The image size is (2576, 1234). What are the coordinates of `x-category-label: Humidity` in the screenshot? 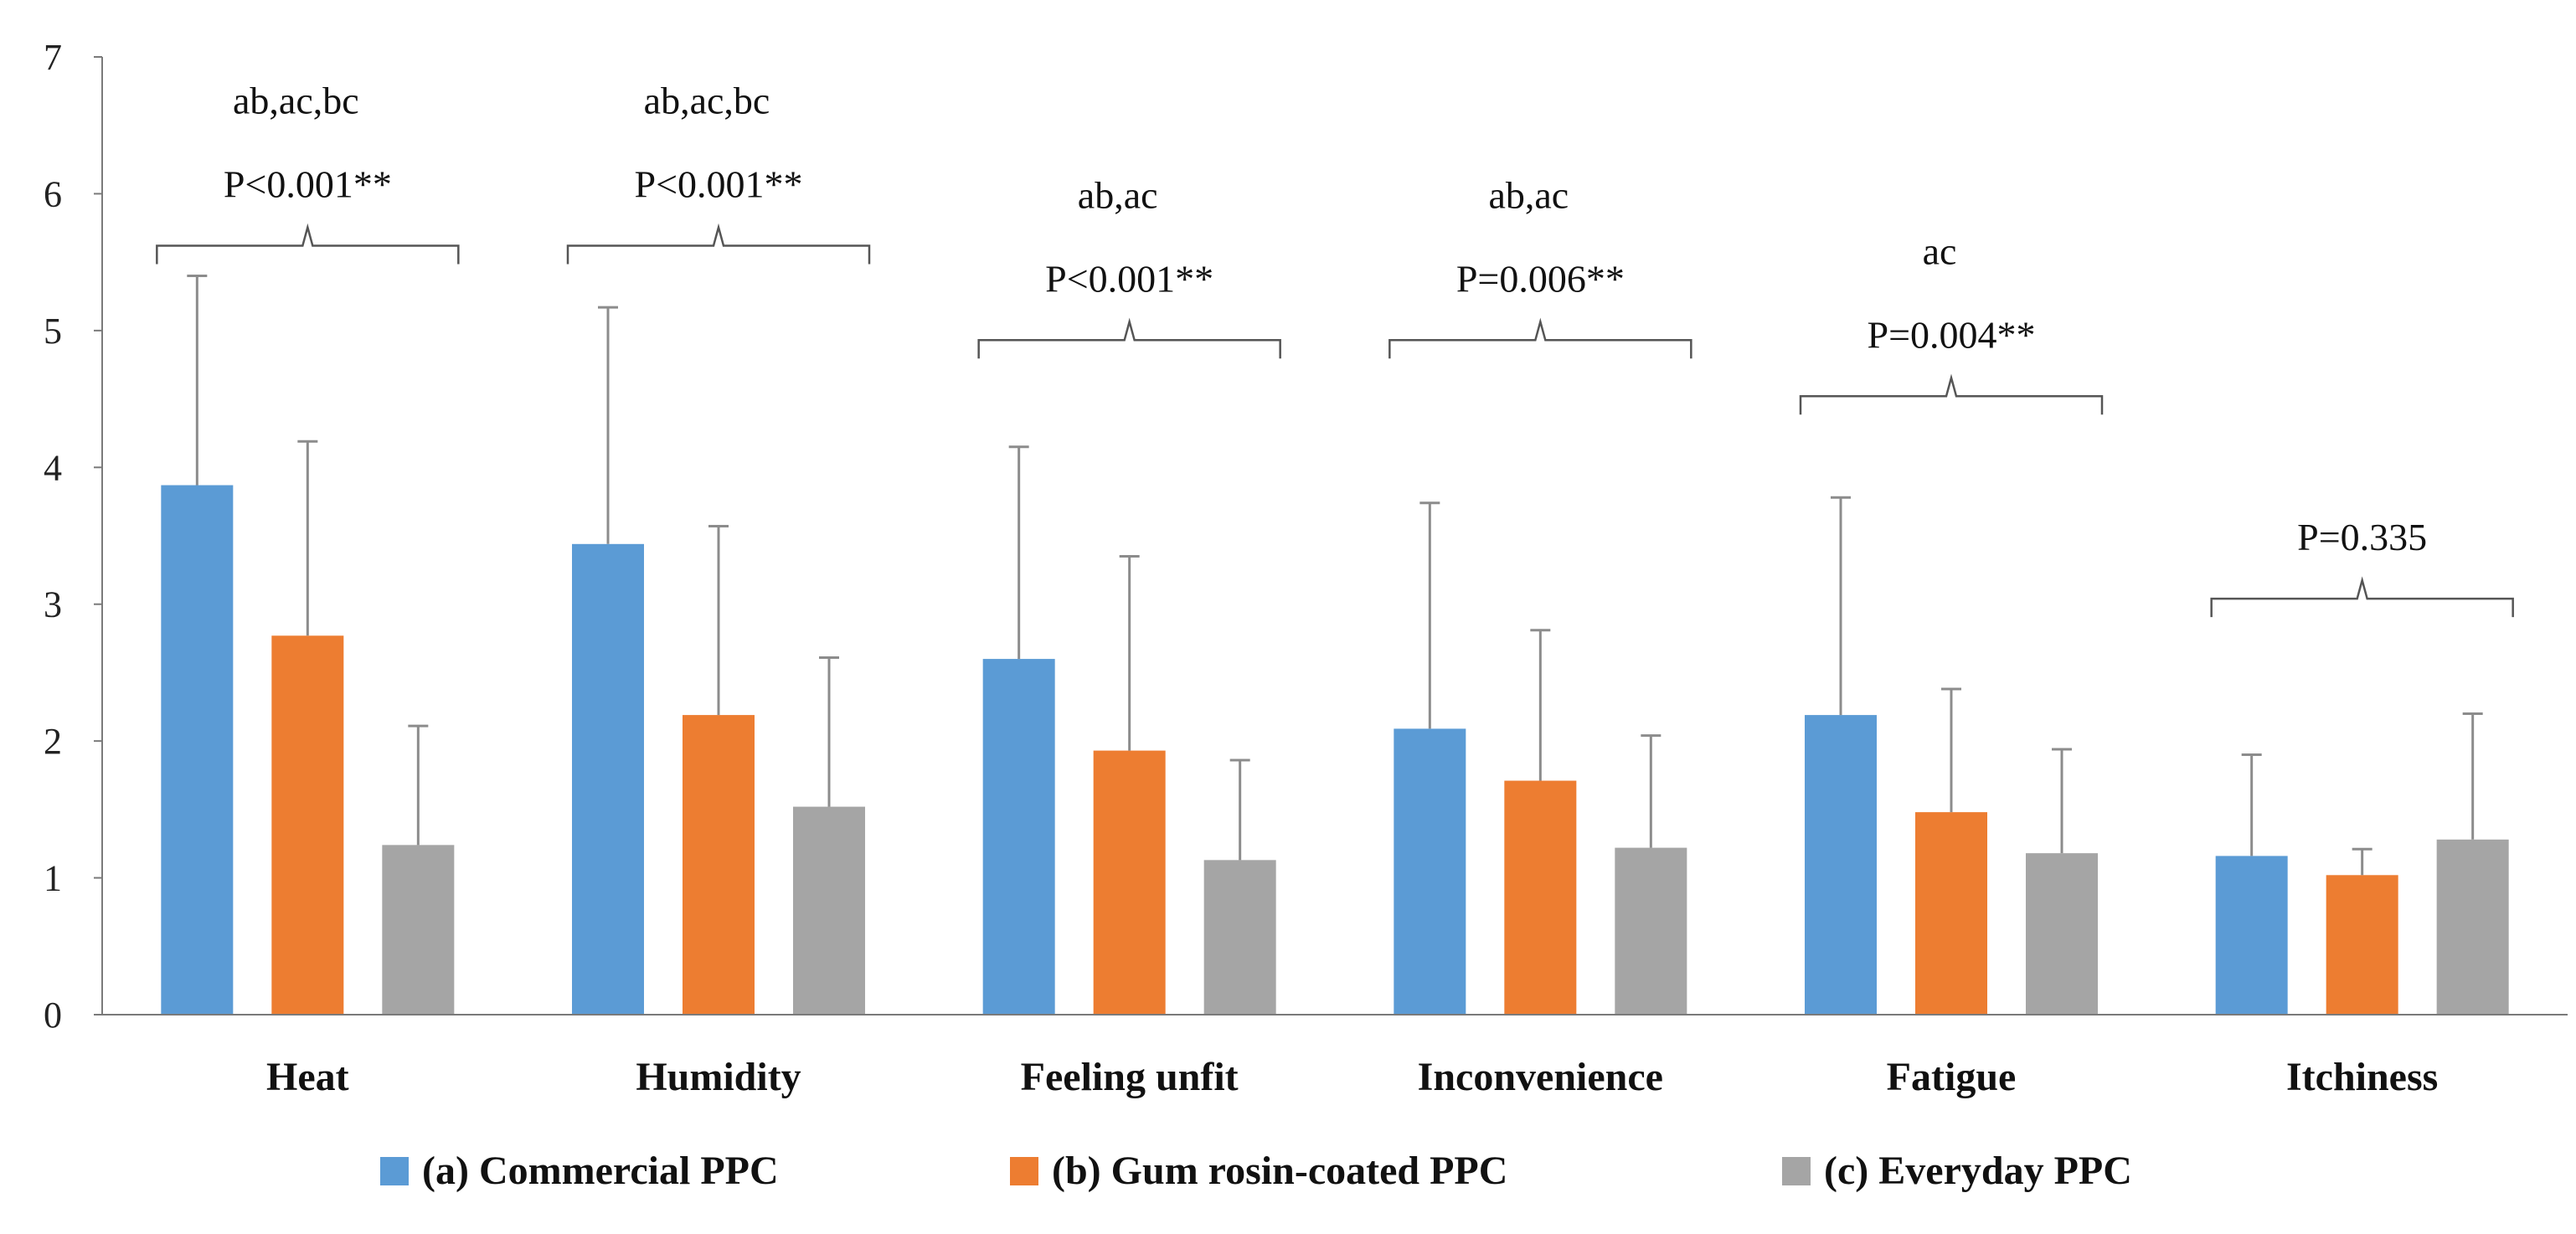 It's located at (718, 1077).